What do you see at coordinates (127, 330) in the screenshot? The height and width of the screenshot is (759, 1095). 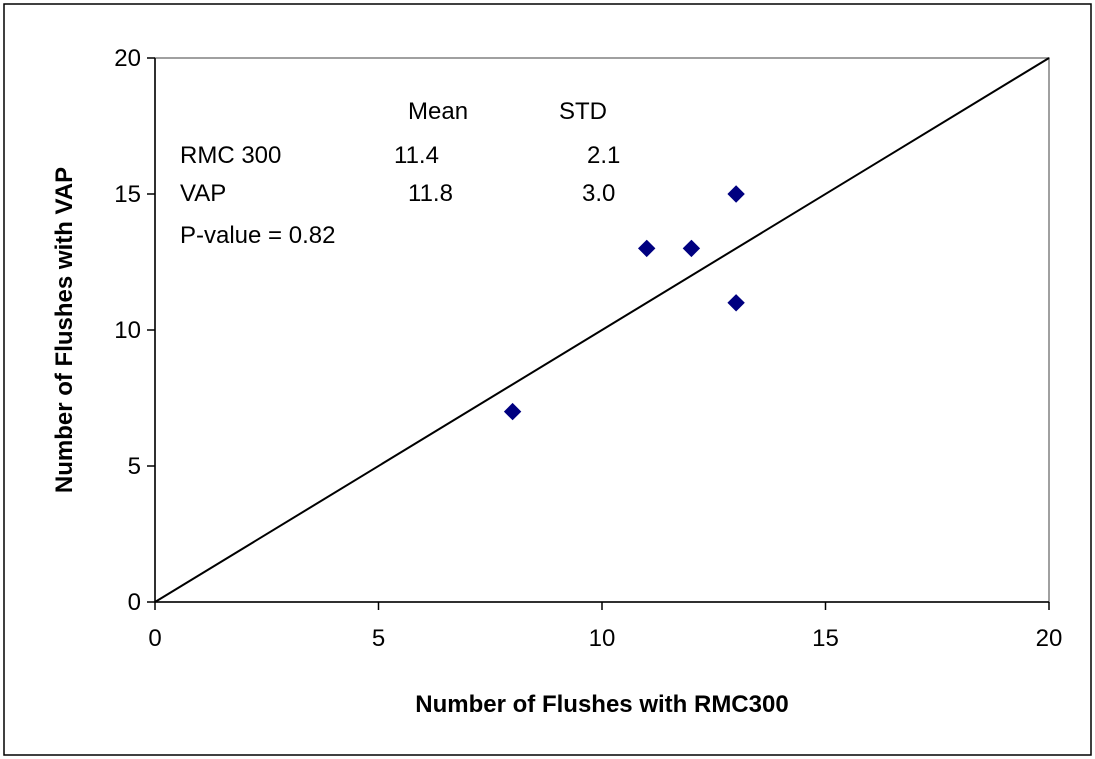 I see `y-tick-label: 10` at bounding box center [127, 330].